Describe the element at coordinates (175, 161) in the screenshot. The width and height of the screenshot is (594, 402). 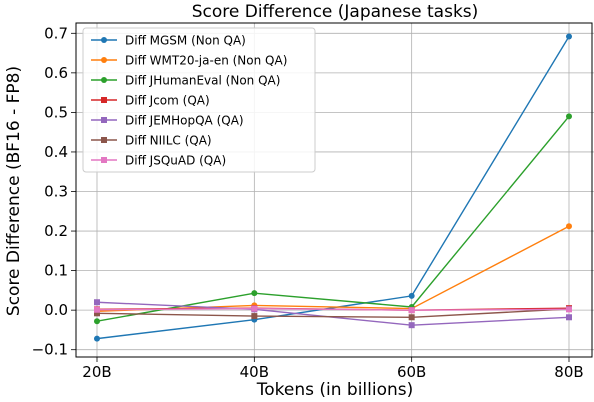
I see `legend-label: Diff JSQuAD (QA)` at that location.